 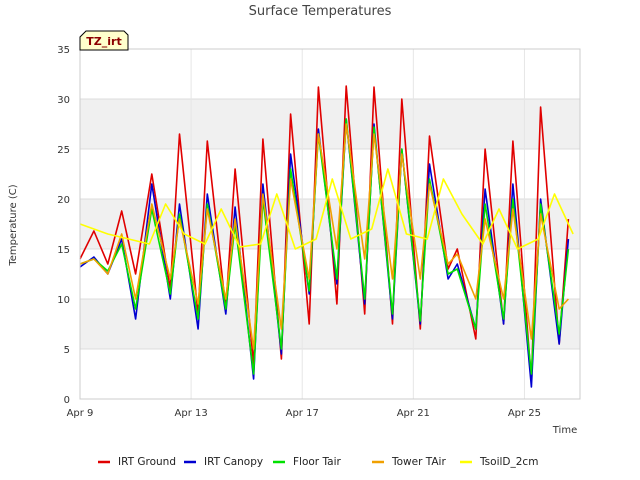 I want to click on y-tick-label: 20, so click(x=63, y=200).